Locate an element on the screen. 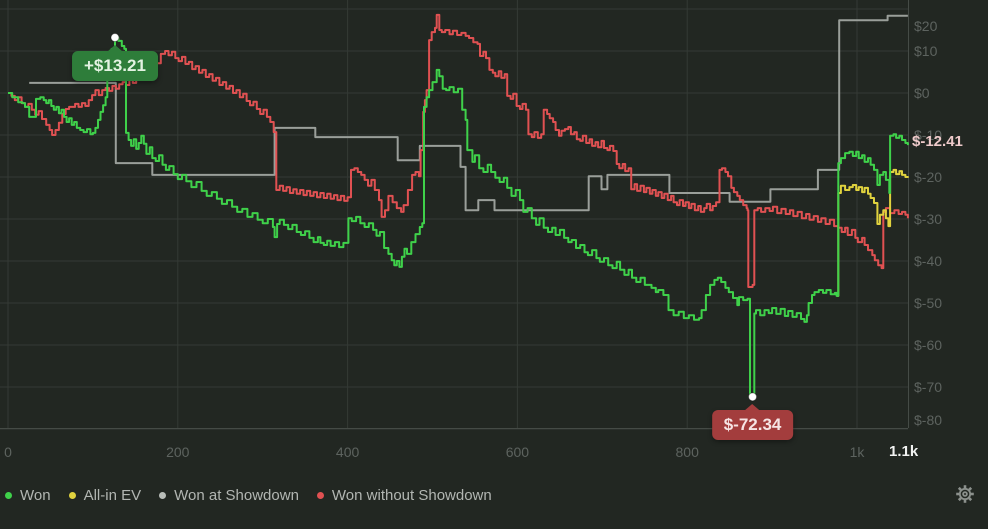 This screenshot has height=529, width=988. legend-label-all-in-ev: All-in EV is located at coordinates (112, 495).